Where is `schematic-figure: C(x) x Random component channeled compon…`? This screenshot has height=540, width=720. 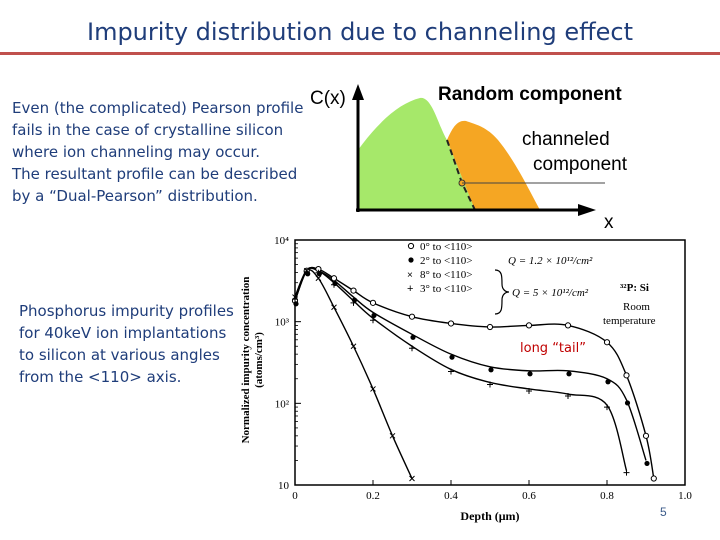 schematic-figure: C(x) x Random component channeled compon… is located at coordinates (469, 158).